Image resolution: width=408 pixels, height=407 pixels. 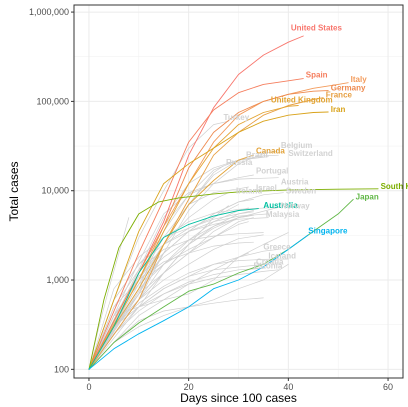 What do you see at coordinates (301, 191) in the screenshot?
I see `label-sweden: Sweden` at bounding box center [301, 191].